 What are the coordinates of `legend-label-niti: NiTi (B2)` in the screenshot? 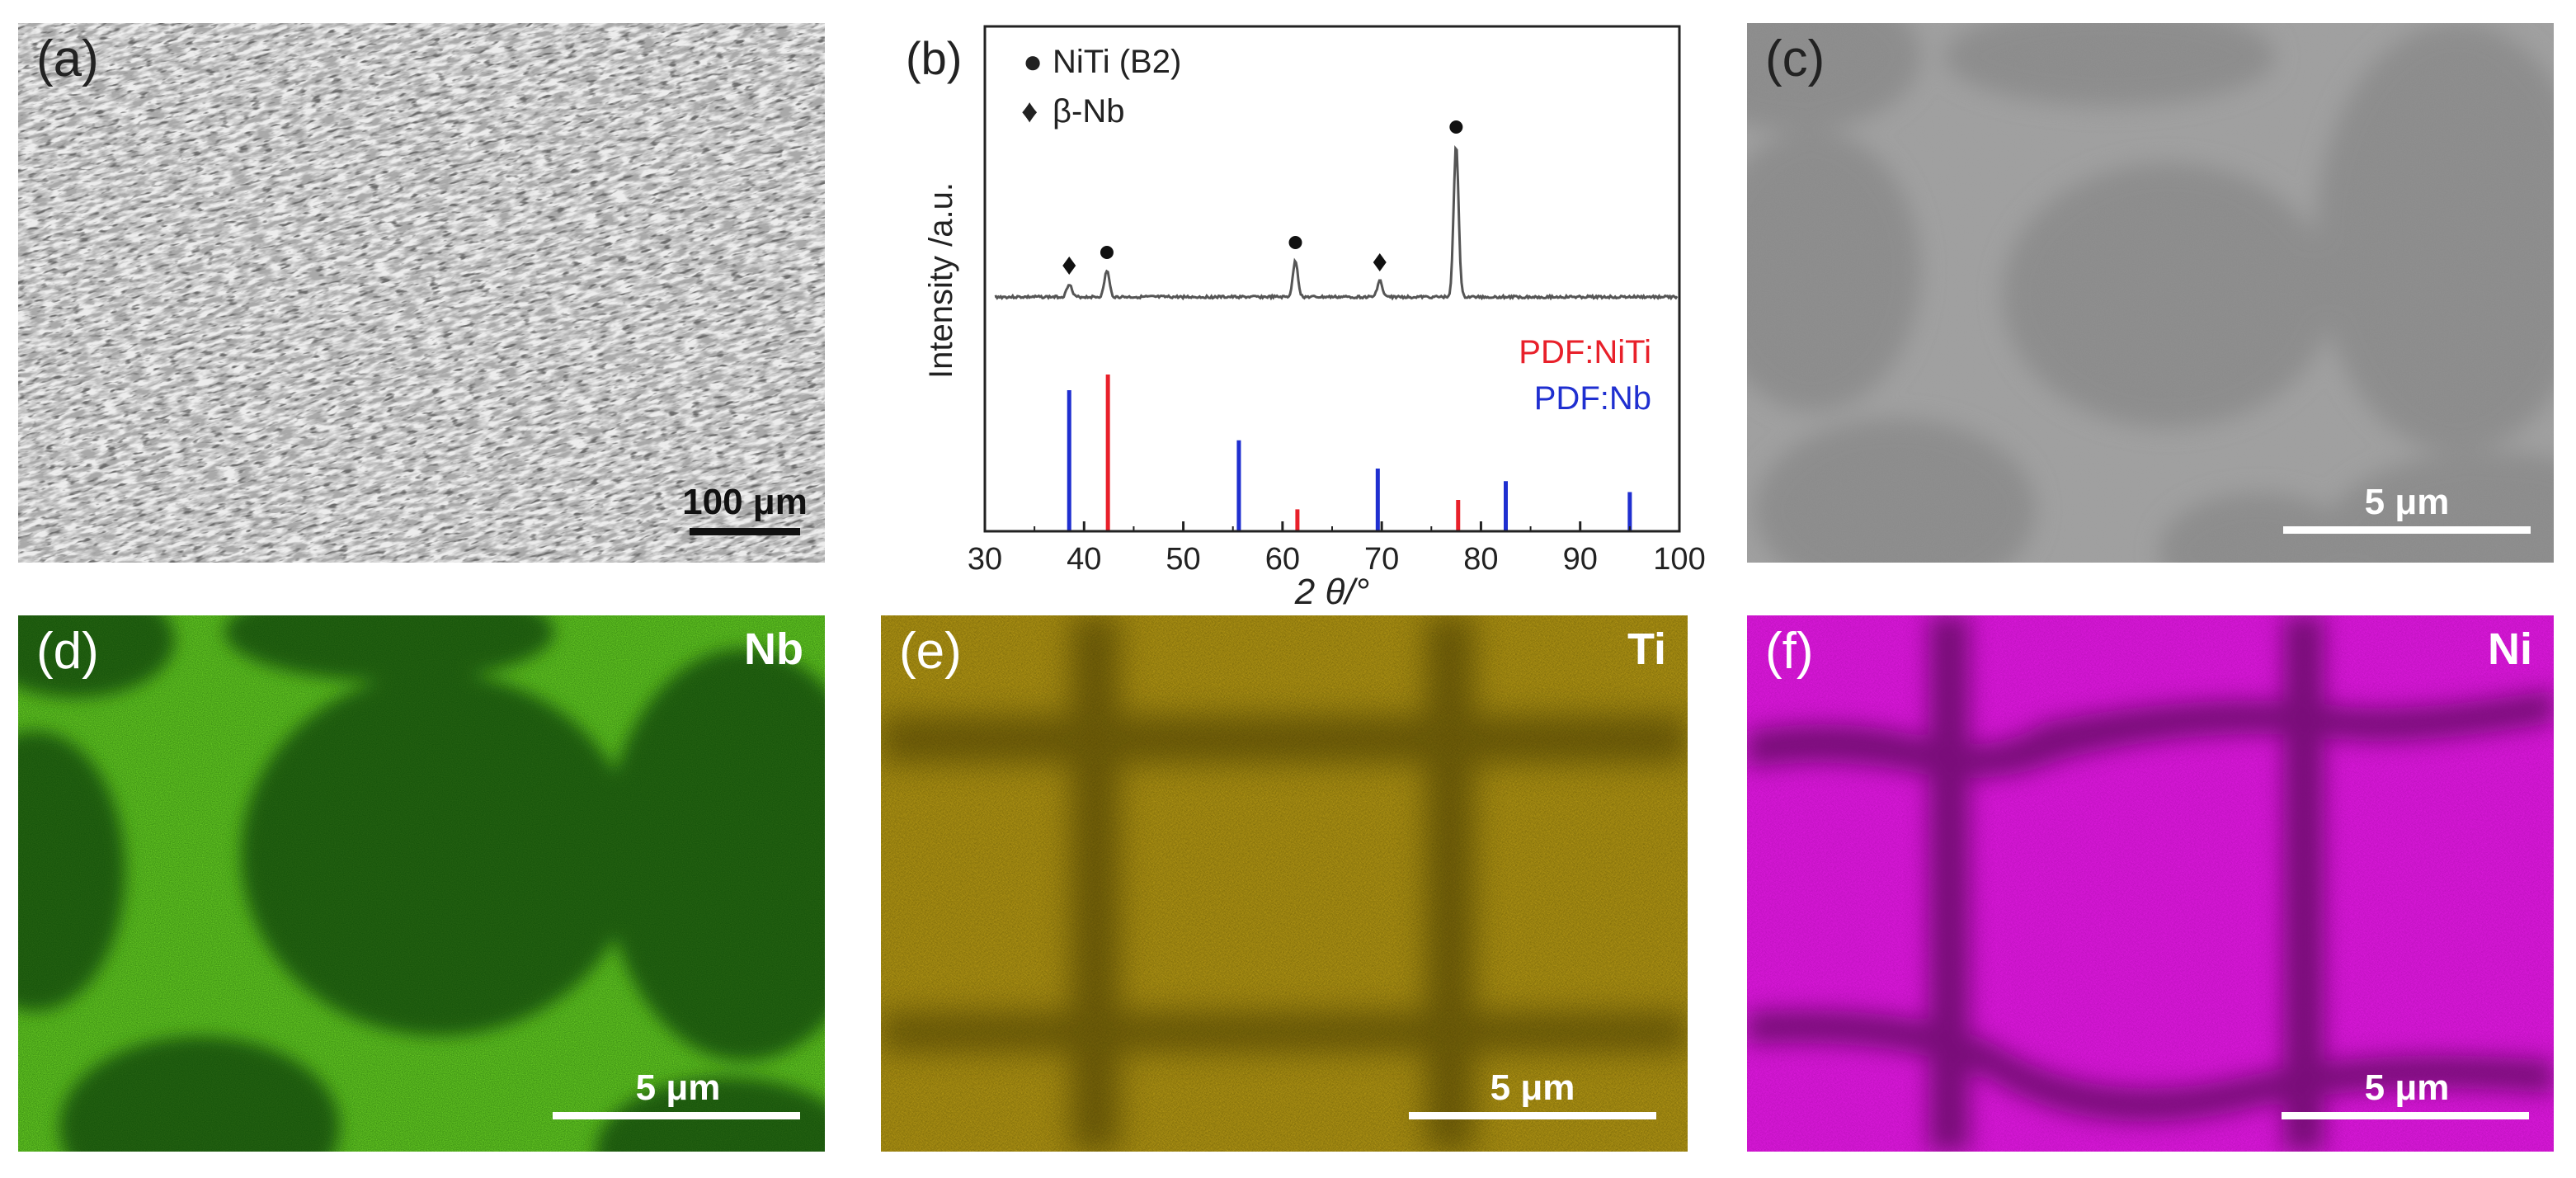 It's located at (1117, 62).